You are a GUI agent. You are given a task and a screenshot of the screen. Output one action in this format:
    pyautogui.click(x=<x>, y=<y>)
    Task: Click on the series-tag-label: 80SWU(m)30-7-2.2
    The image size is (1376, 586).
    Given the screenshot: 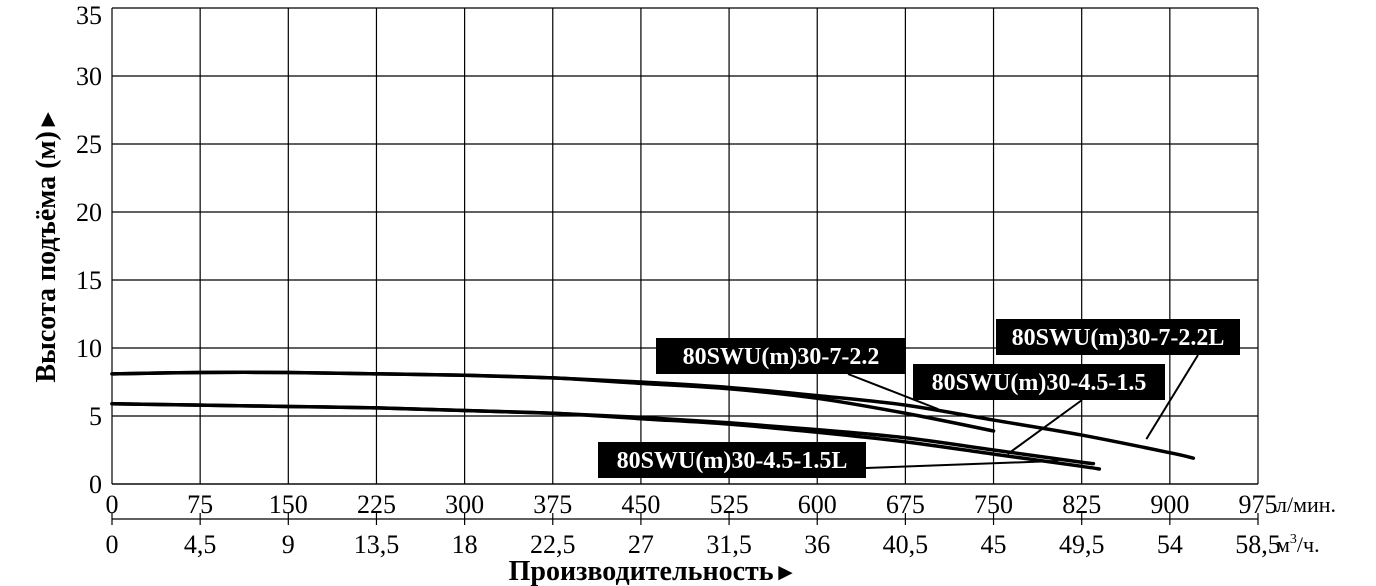 What is the action you would take?
    pyautogui.click(x=781, y=357)
    